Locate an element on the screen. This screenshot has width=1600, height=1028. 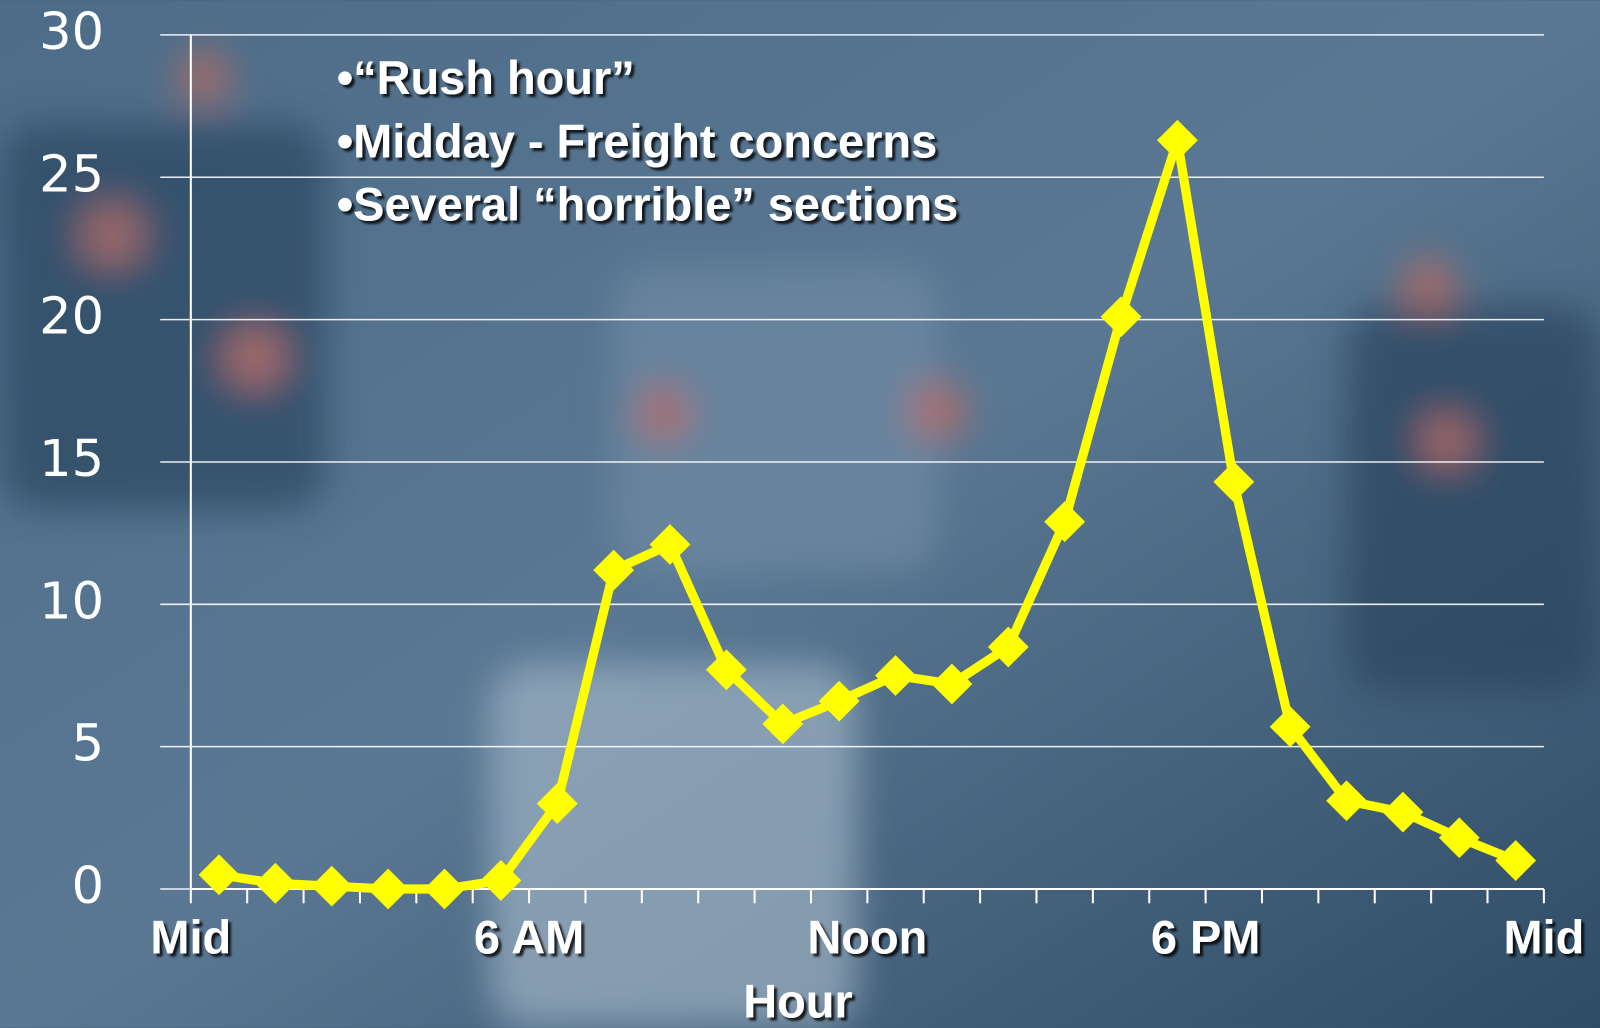
y-tick-label: 30 is located at coordinates (71, 32).